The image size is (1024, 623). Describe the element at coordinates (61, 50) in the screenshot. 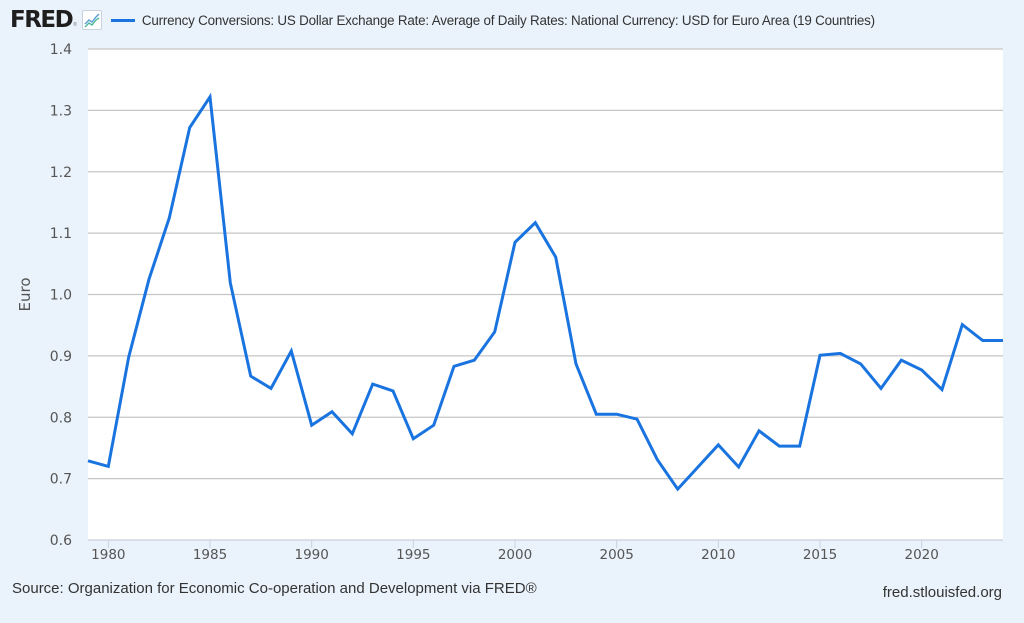

I see `y-tick-label: 1.4` at that location.